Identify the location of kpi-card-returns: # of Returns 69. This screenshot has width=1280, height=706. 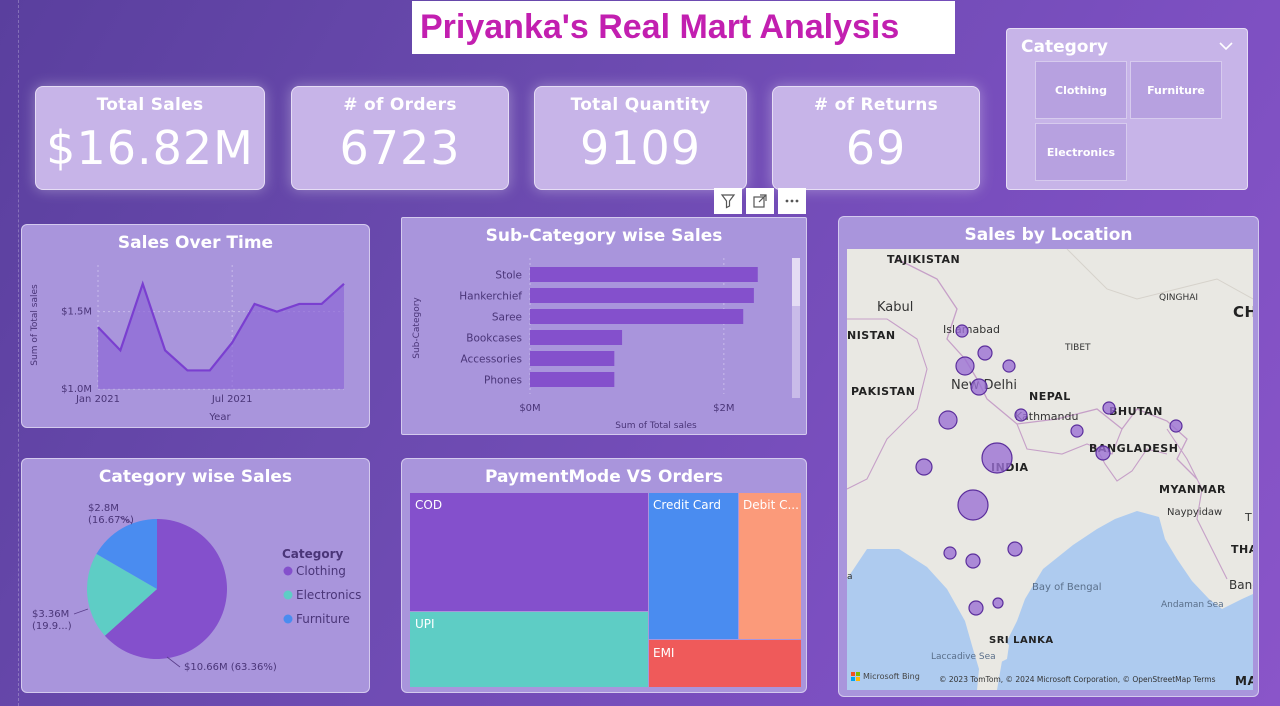
(876, 138).